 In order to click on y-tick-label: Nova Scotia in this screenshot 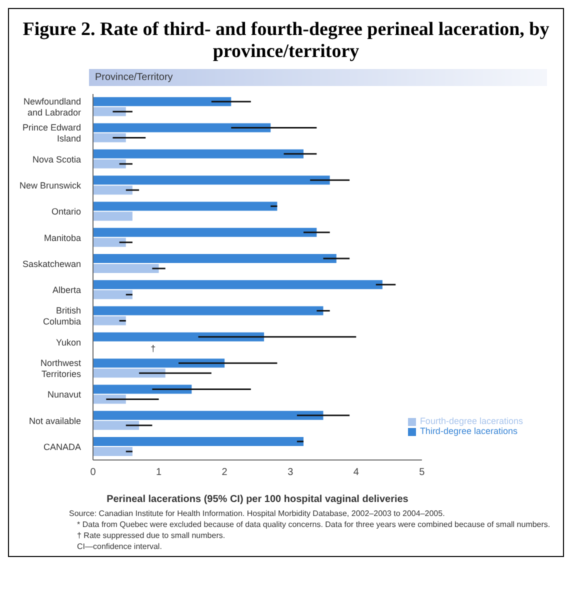, I will do `click(56, 159)`.